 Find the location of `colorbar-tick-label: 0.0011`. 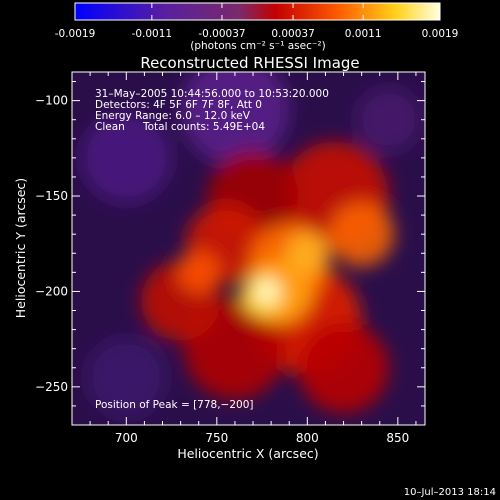

colorbar-tick-label: 0.0011 is located at coordinates (363, 34).